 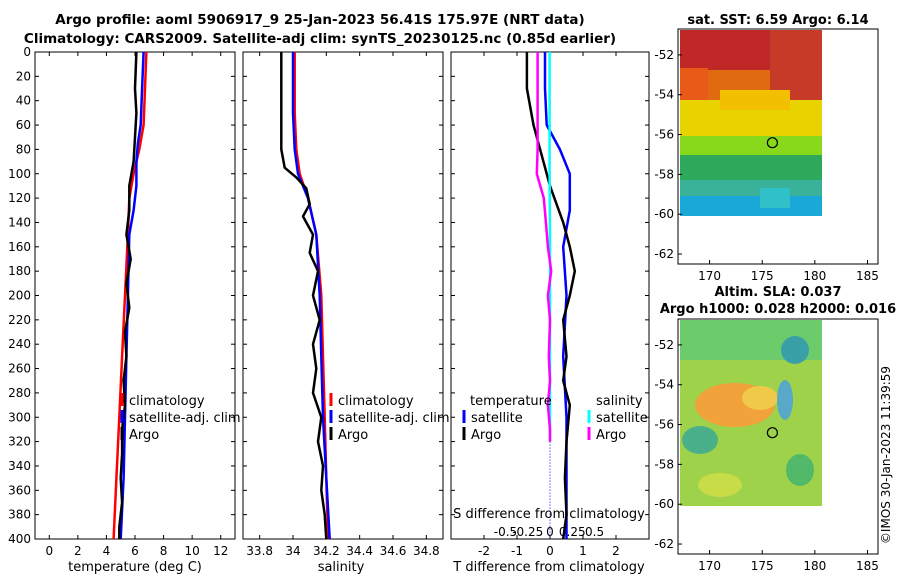 What do you see at coordinates (751, 206) in the screenshot?
I see `sst-cyan-band` at bounding box center [751, 206].